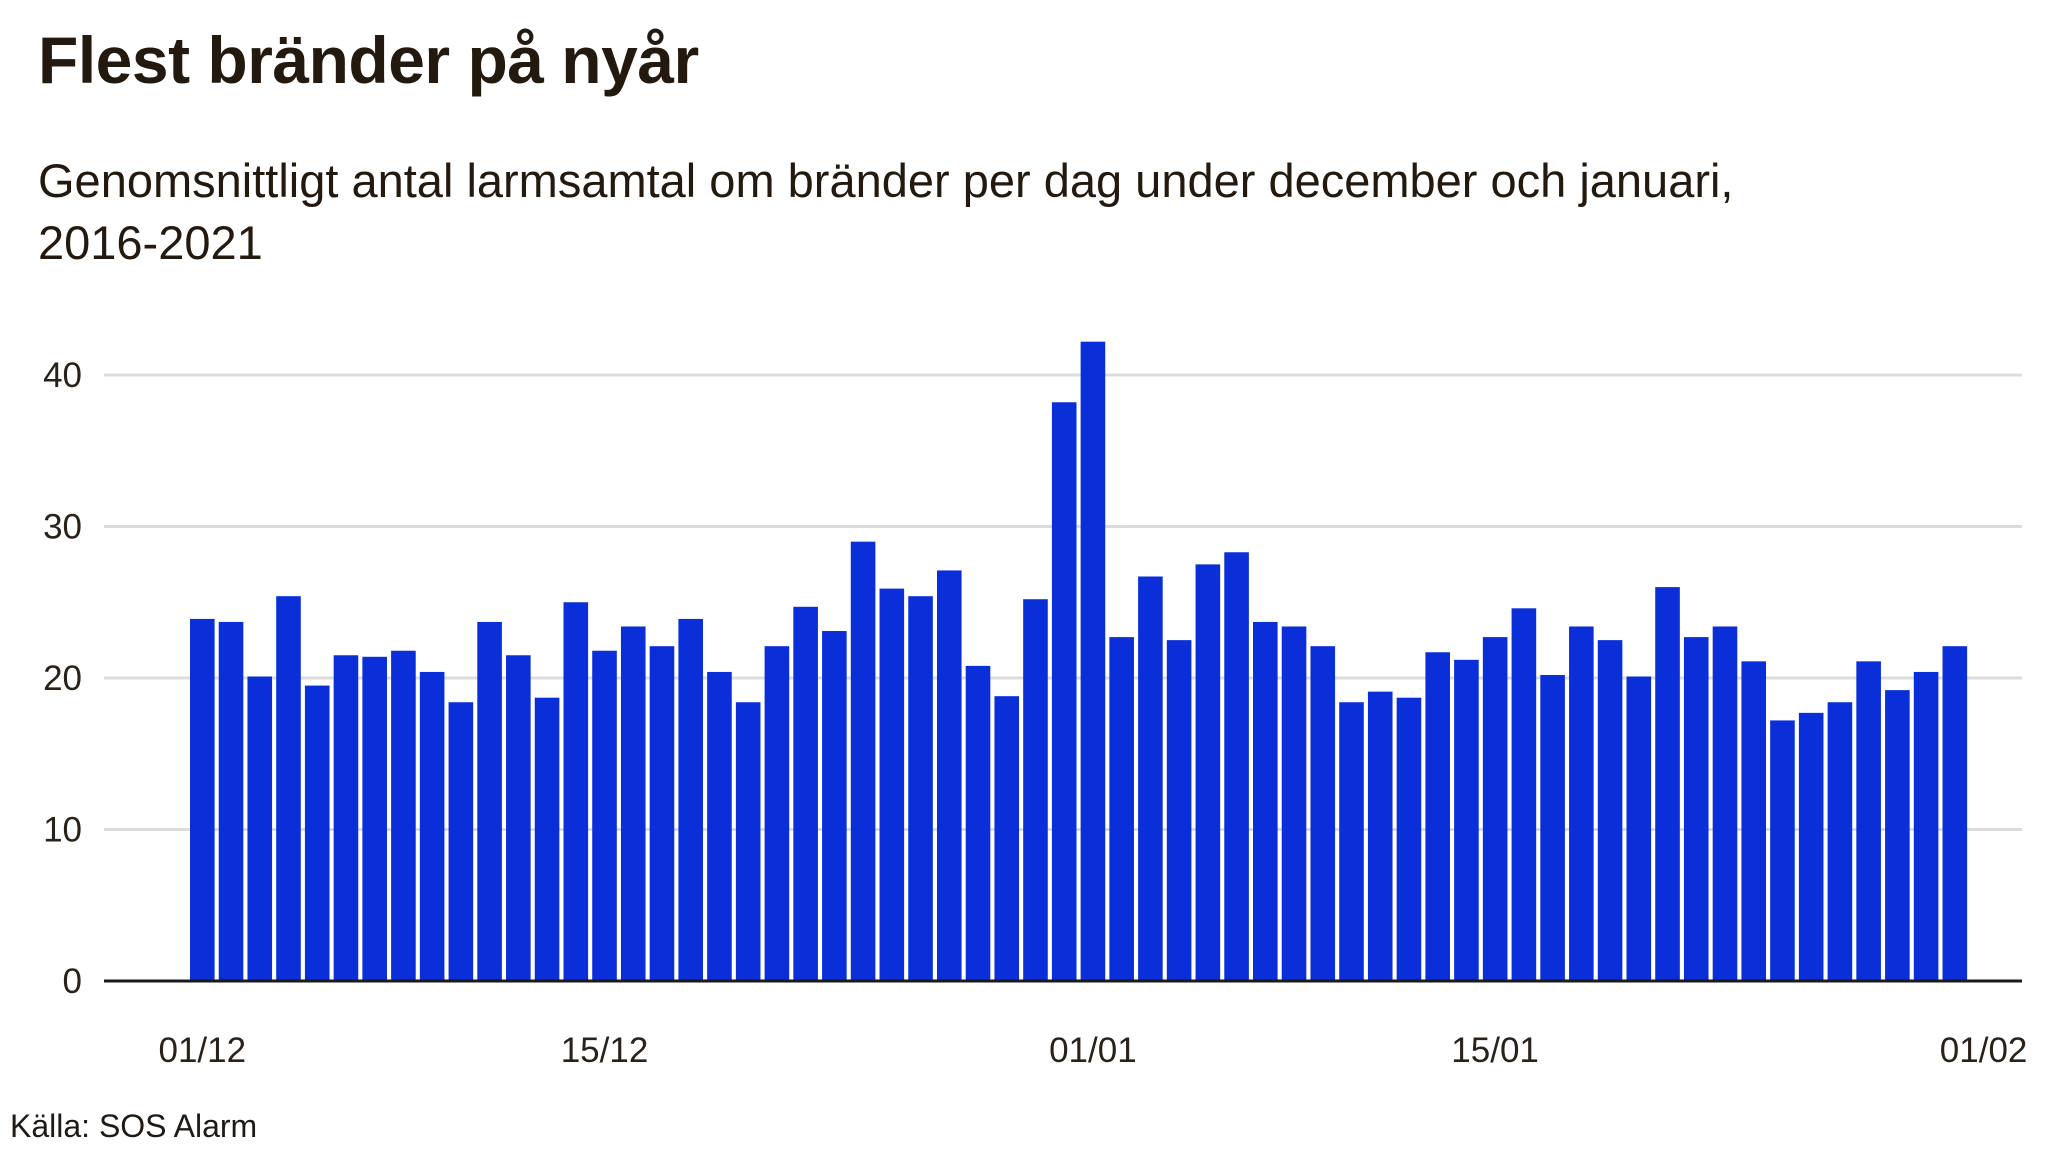 This screenshot has width=2048, height=1152. I want to click on y-tick-label: 10, so click(62, 830).